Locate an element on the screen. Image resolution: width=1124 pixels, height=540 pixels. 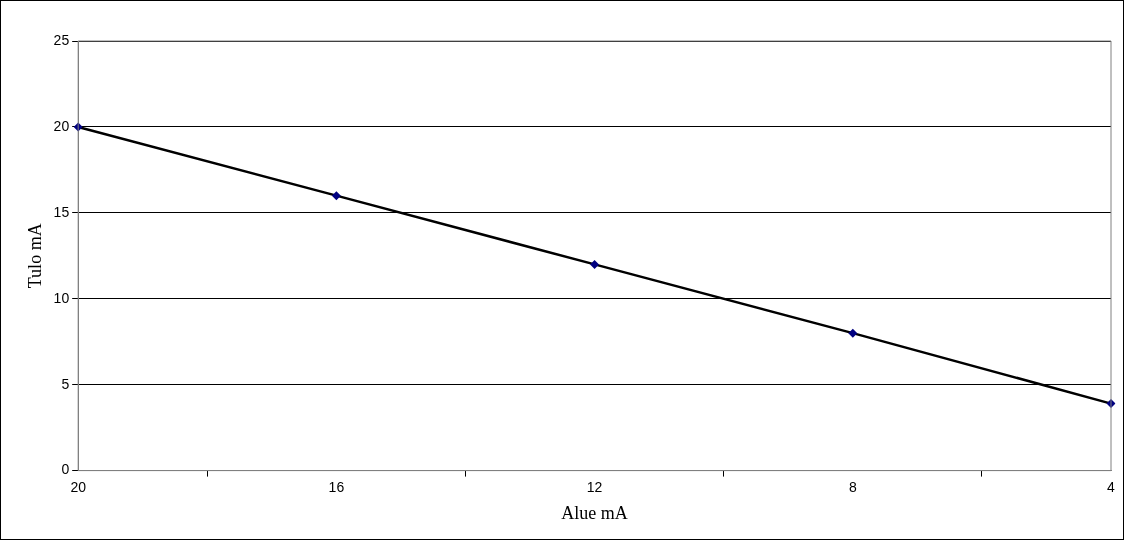
y-axis-title: Tulo mA is located at coordinates (34, 256).